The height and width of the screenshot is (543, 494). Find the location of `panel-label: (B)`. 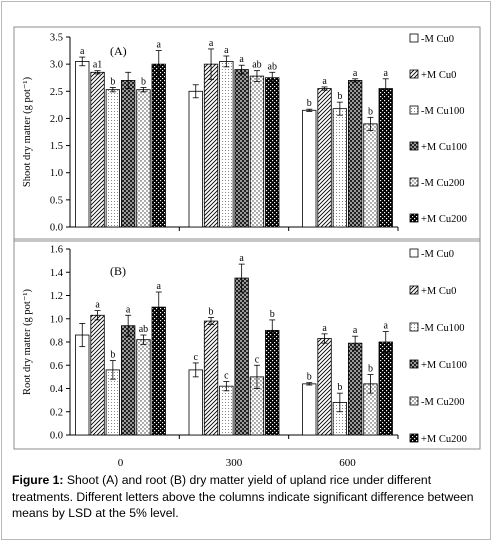

panel-label: (B) is located at coordinates (118, 271).